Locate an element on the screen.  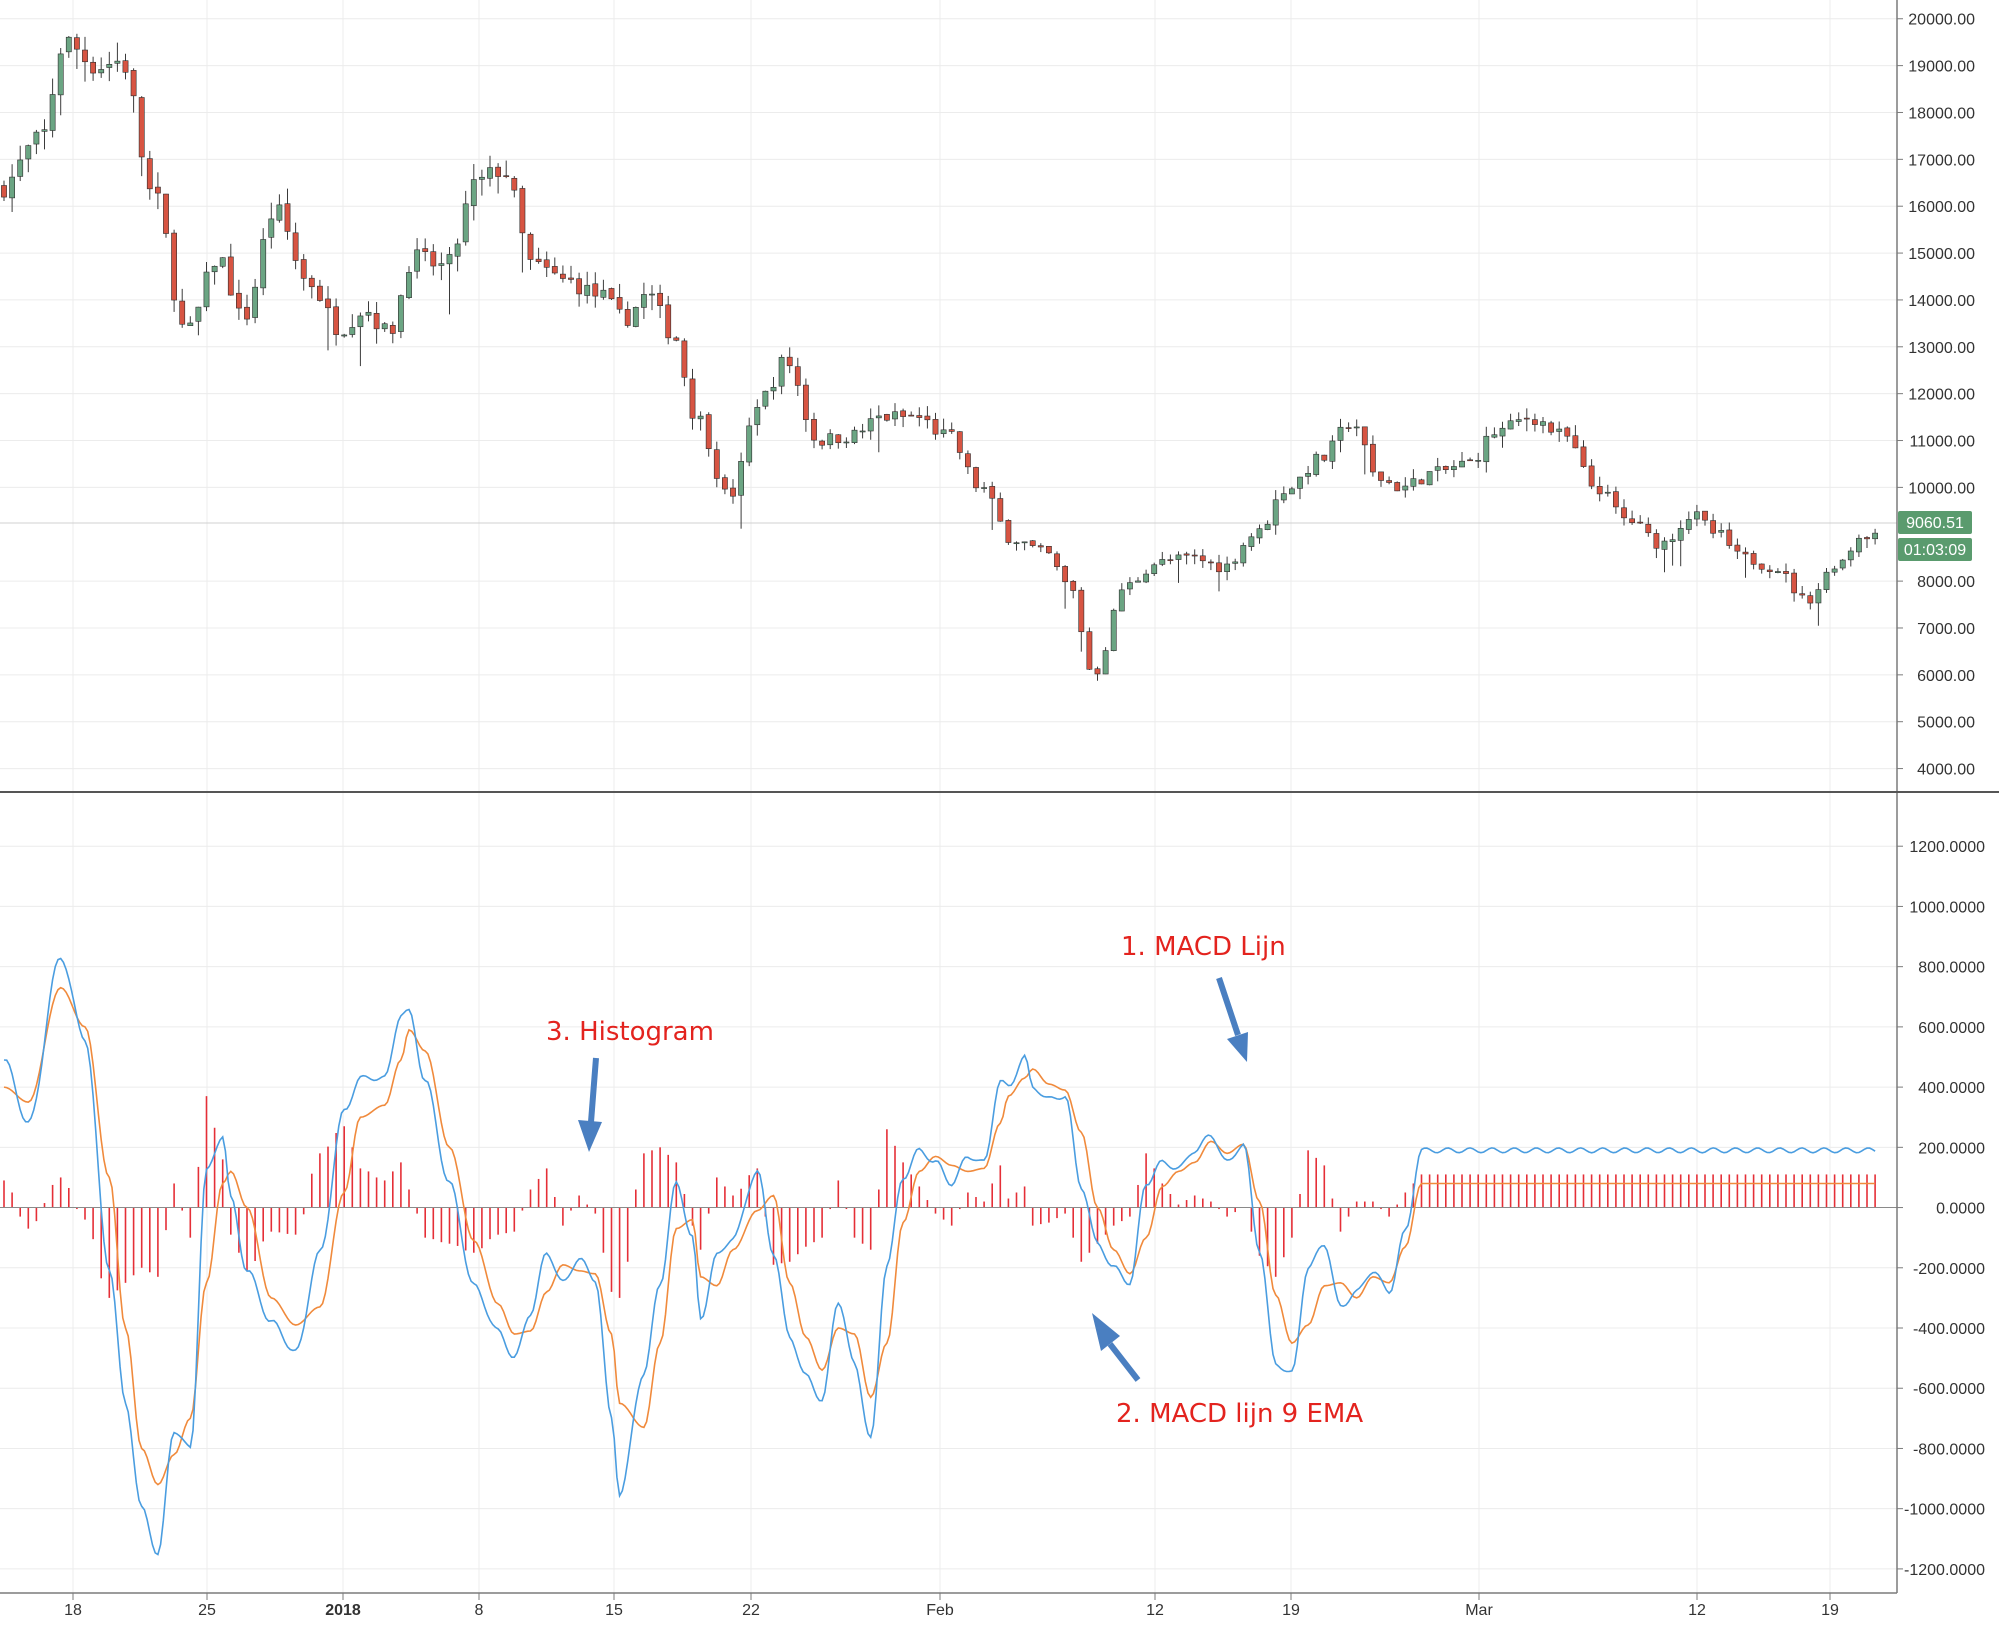
macd-tick-label: -1200.0000 is located at coordinates (1944, 1570).